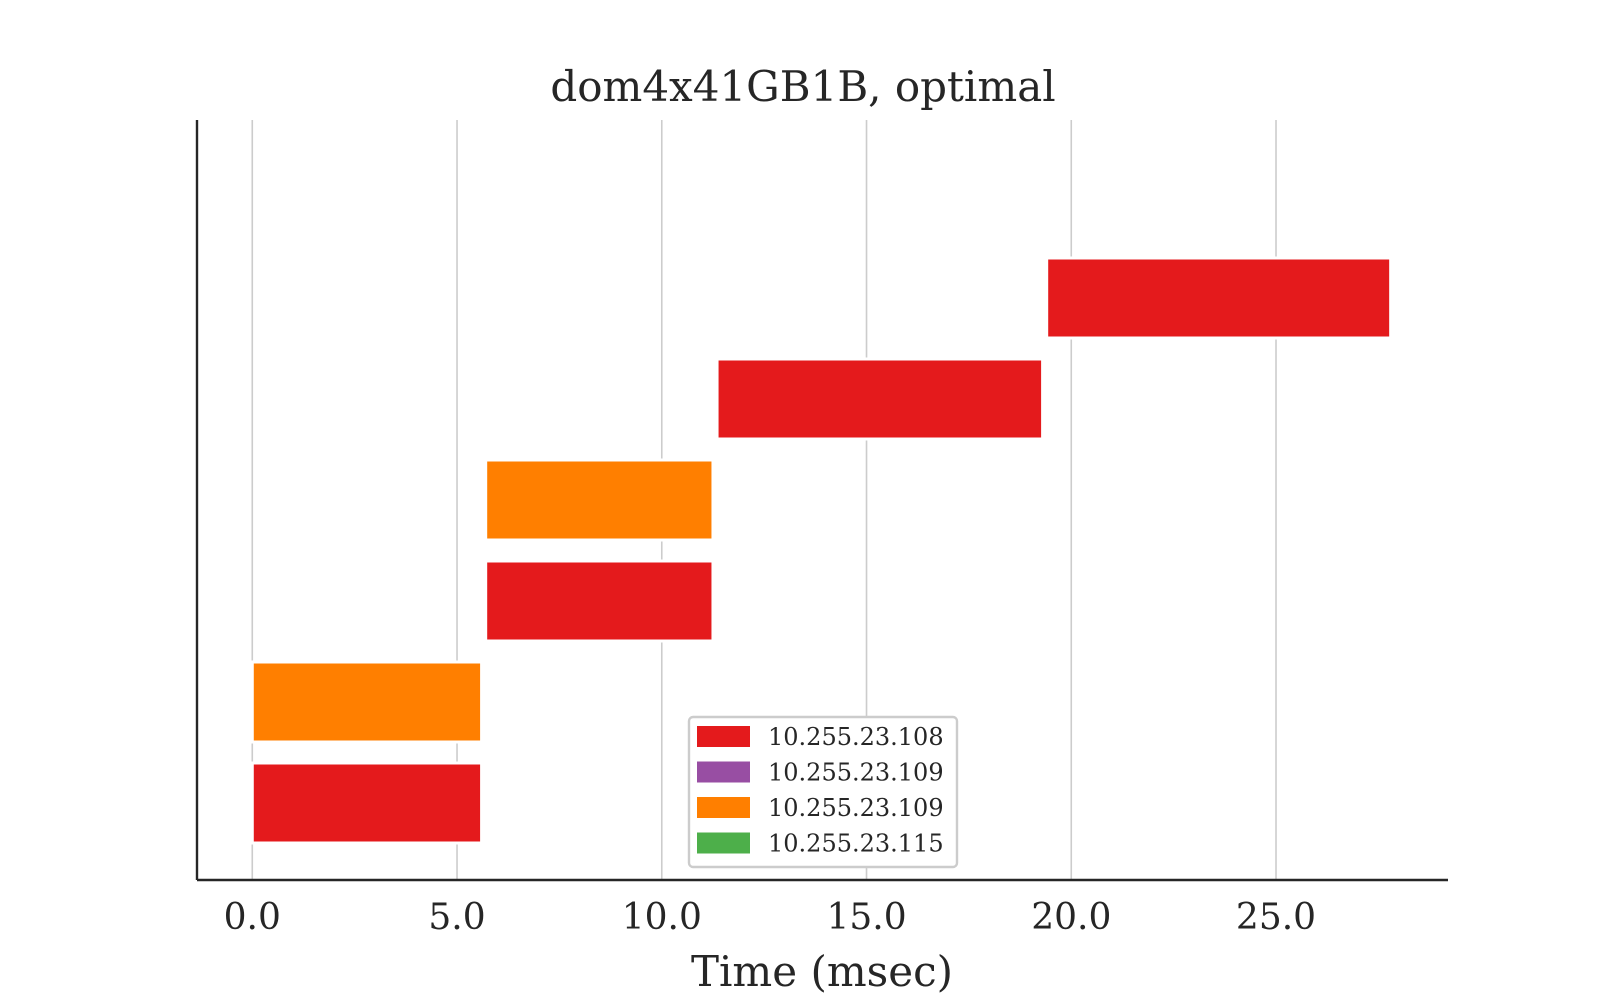 The width and height of the screenshot is (1600, 1000). Describe the element at coordinates (866, 917) in the screenshot. I see `x-tick-label-3: 15.0` at that location.